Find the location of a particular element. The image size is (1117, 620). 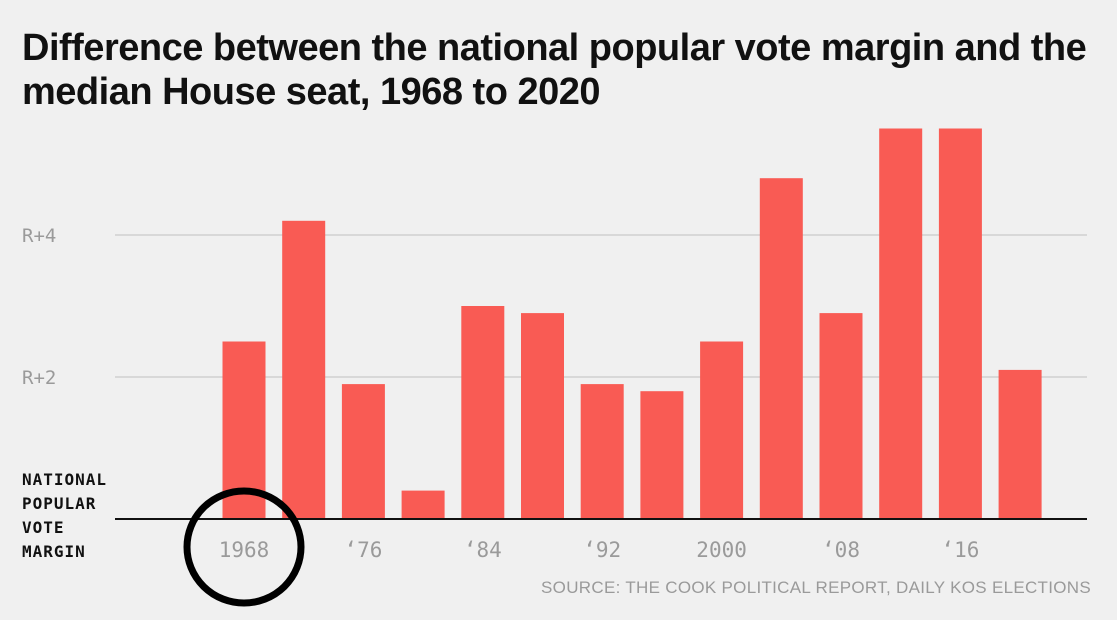

x-tick-label: ‘92 is located at coordinates (602, 550).